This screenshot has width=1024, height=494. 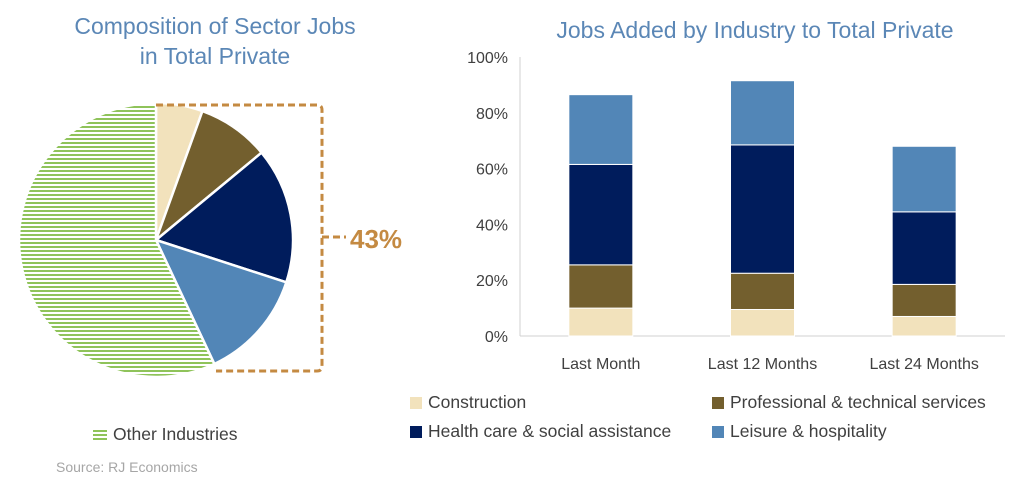 I want to click on pie-slice-other-industries, so click(x=116, y=240).